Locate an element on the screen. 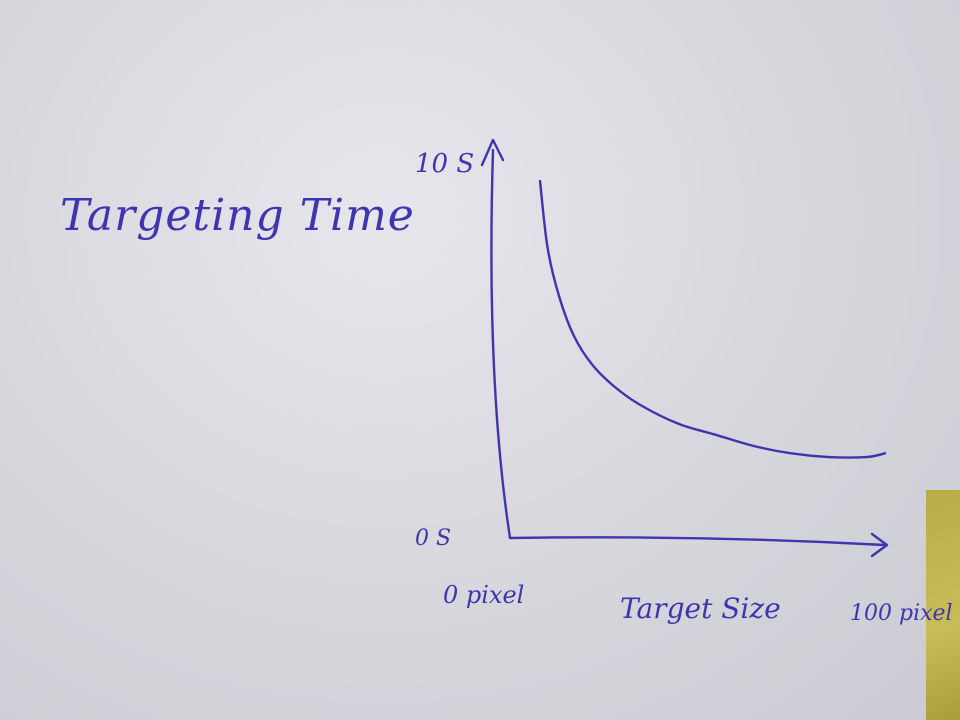  x-axis-arrow is located at coordinates (879, 545).